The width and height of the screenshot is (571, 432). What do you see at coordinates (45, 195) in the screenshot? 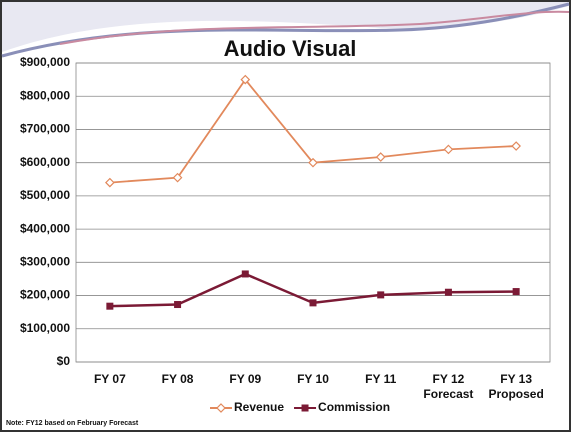
I see `y-tick-label: $500,000` at bounding box center [45, 195].